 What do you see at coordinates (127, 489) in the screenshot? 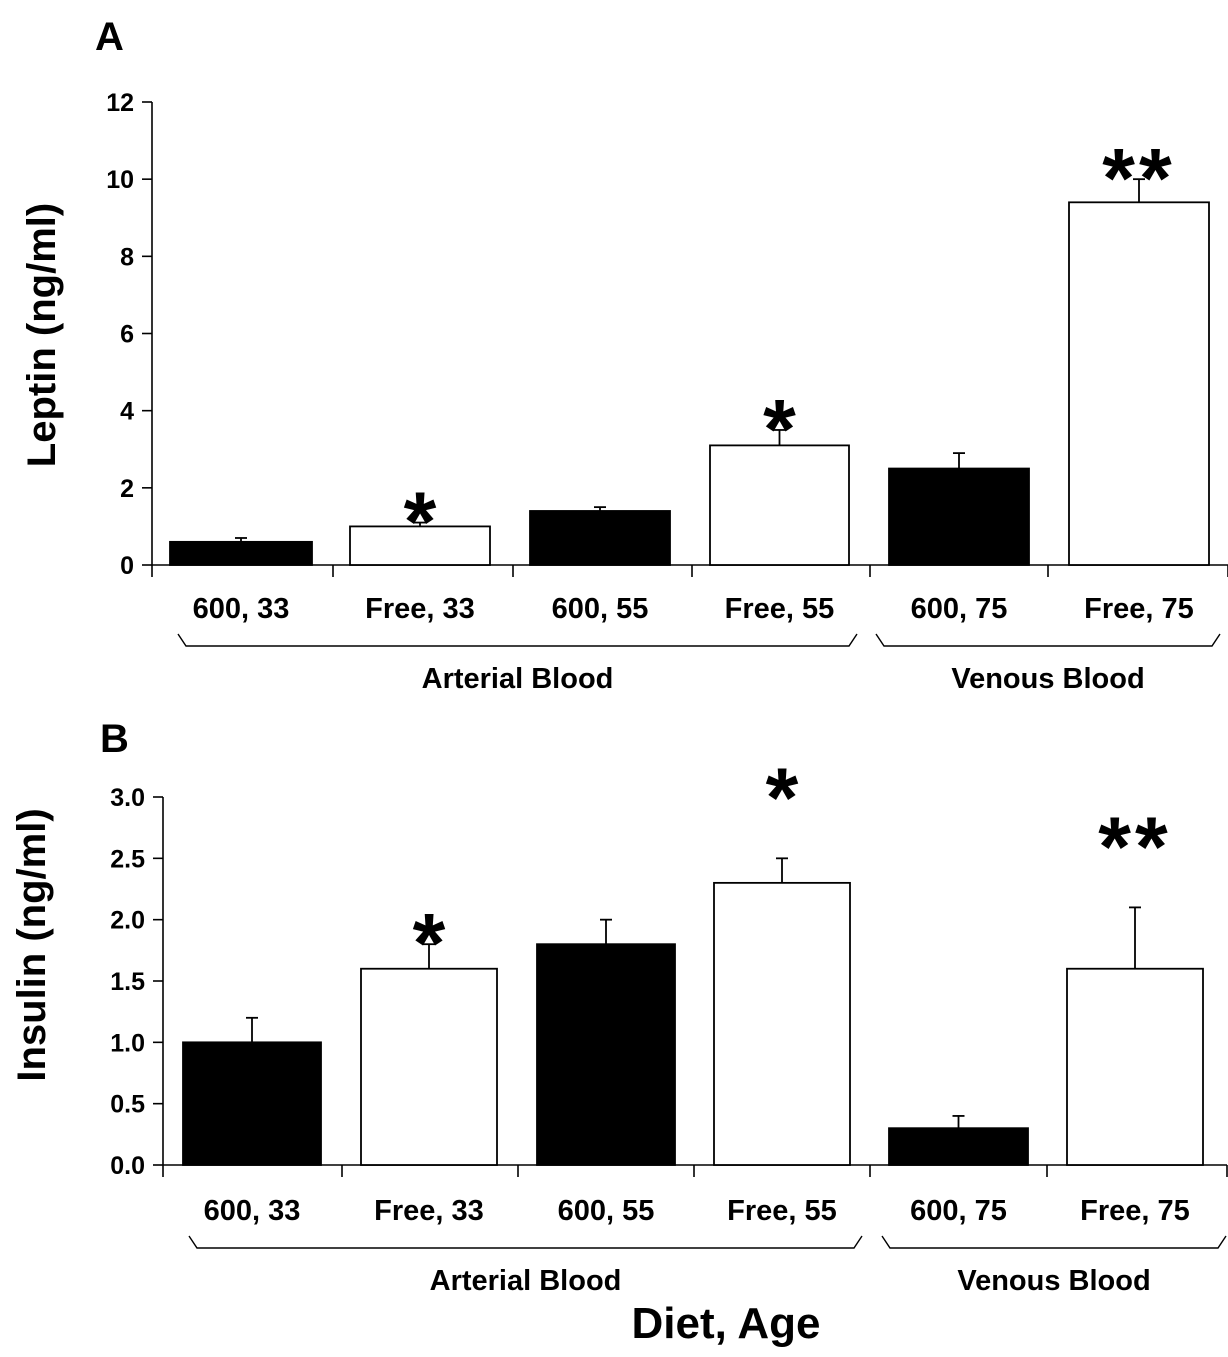
I see `y-tick-label: 2` at bounding box center [127, 489].